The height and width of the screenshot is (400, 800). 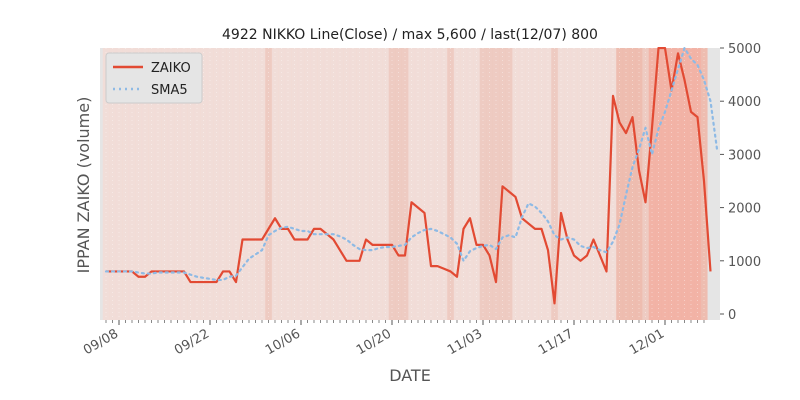 What do you see at coordinates (171, 68) in the screenshot?
I see `legend-zaiko-label: ZAIKO` at bounding box center [171, 68].